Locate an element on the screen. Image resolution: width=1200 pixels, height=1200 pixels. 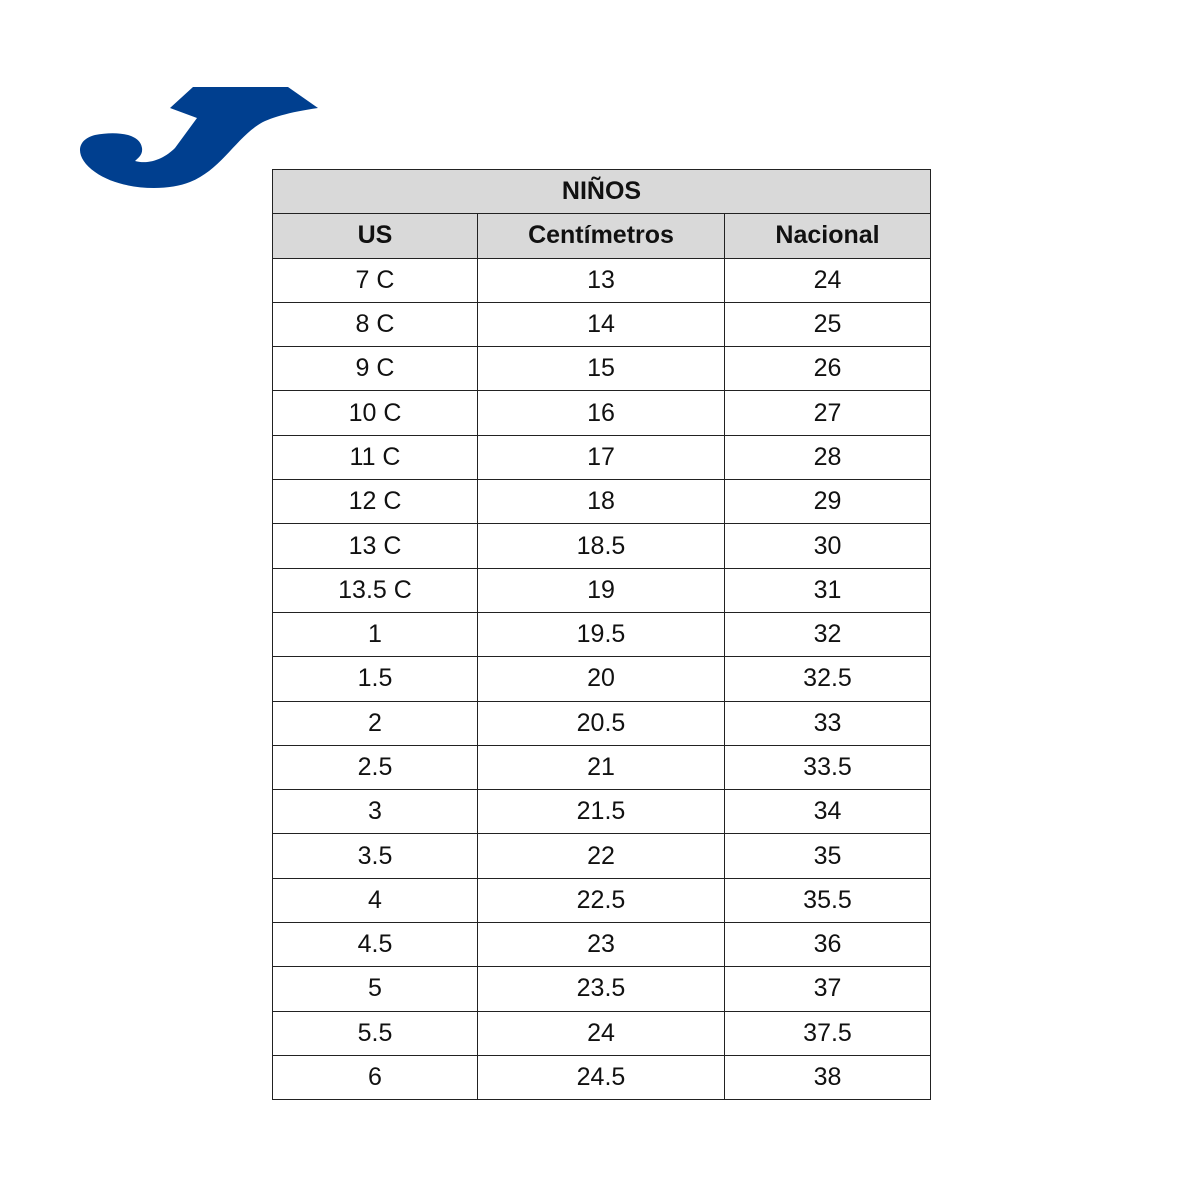
joma-logo is located at coordinates (199, 137).